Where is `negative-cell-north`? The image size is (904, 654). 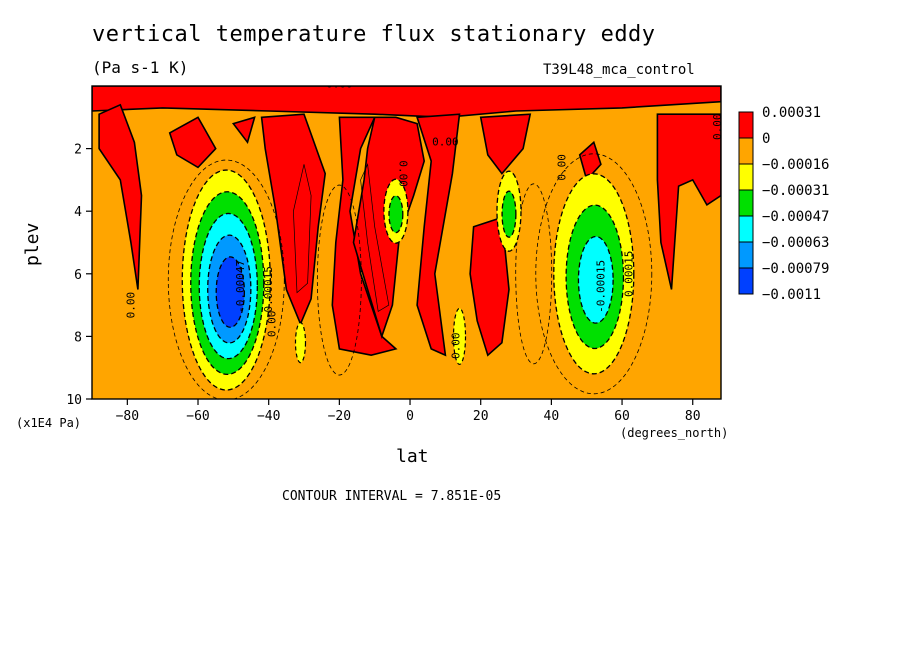 negative-cell-north is located at coordinates (595, 279).